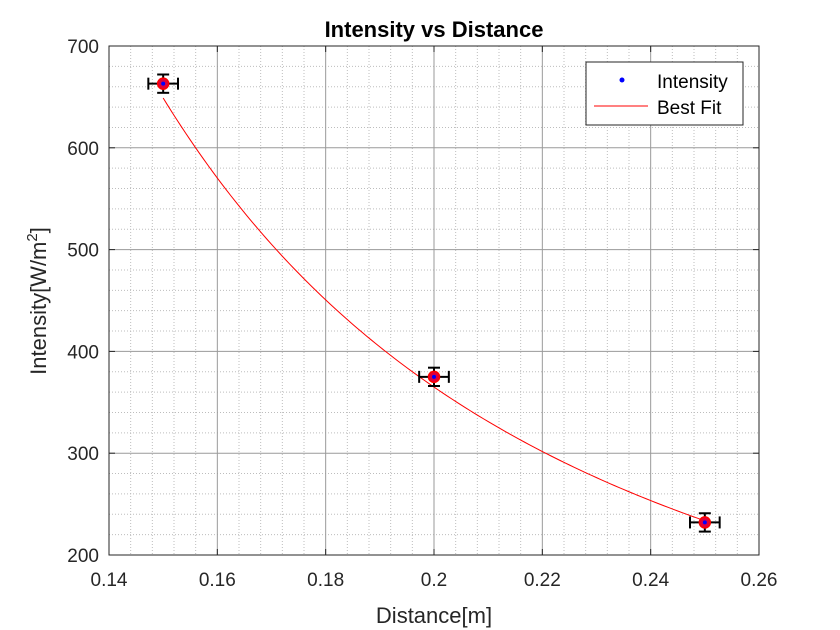  What do you see at coordinates (217, 580) in the screenshot?
I see `x-tick-label: 0.16` at bounding box center [217, 580].